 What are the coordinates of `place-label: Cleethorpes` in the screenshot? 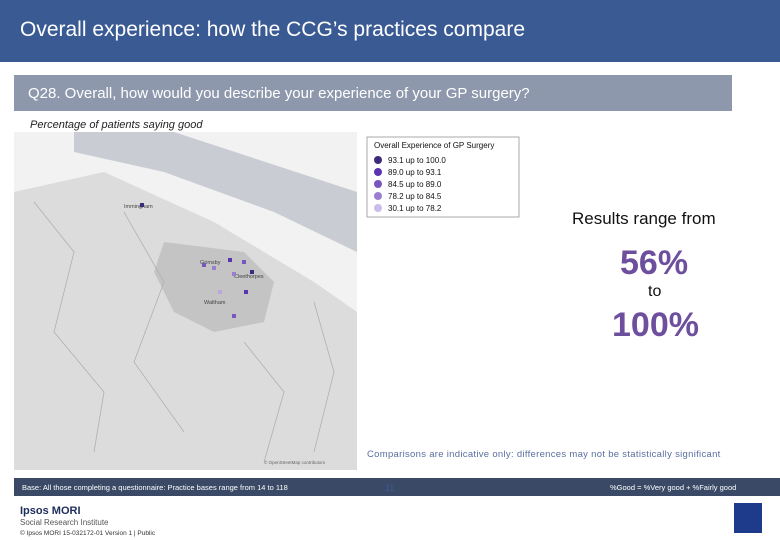 It's located at (249, 277).